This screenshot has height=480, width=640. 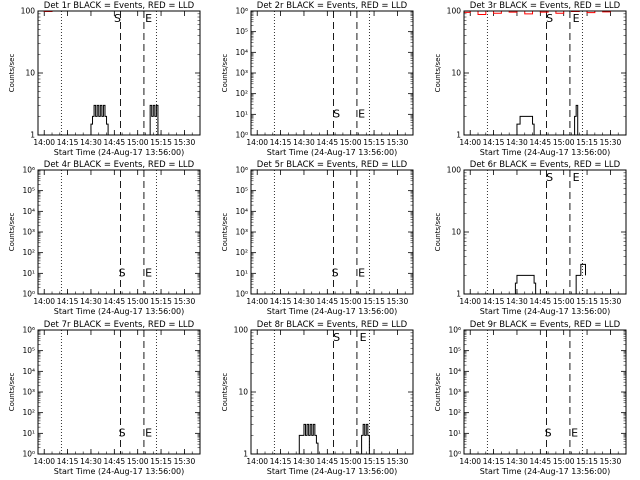 I want to click on chart-title: Det 3r BLACK = Events, RED = LLD, so click(x=545, y=6).